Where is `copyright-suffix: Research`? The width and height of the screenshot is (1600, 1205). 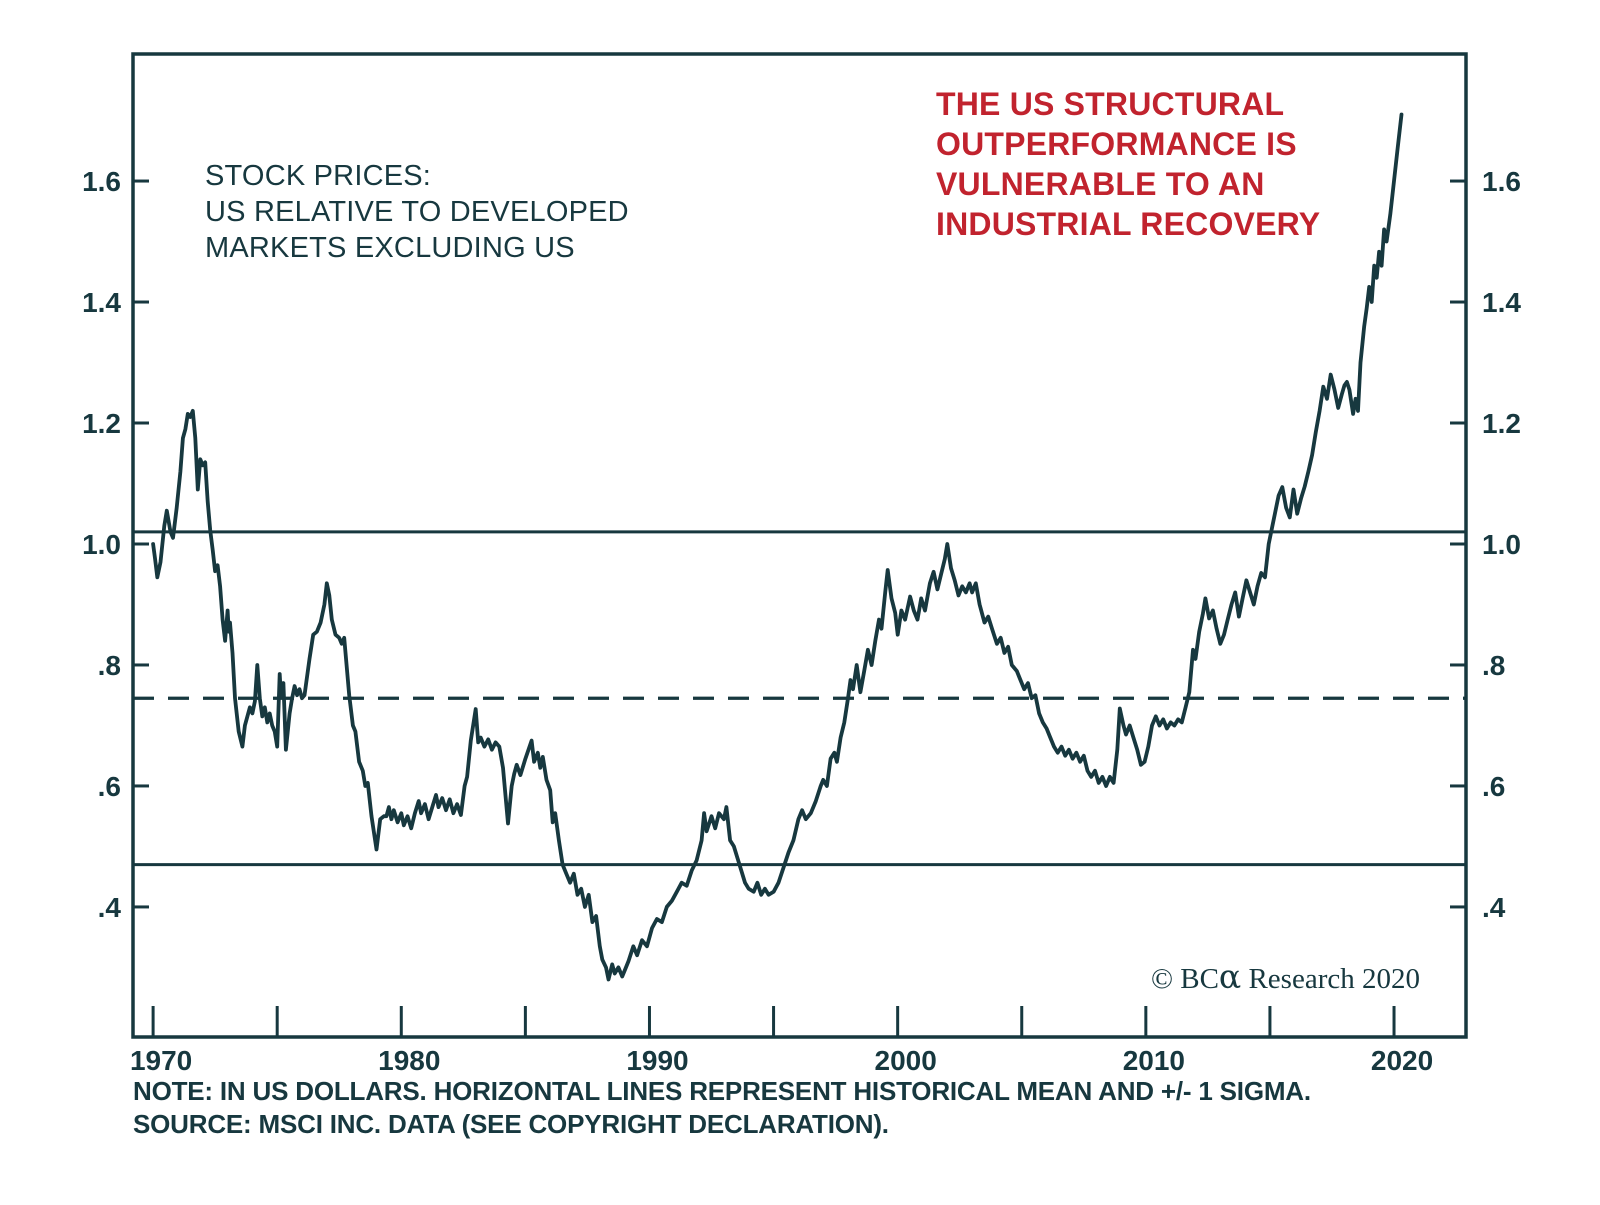
copyright-suffix: Research is located at coordinates (1298, 979).